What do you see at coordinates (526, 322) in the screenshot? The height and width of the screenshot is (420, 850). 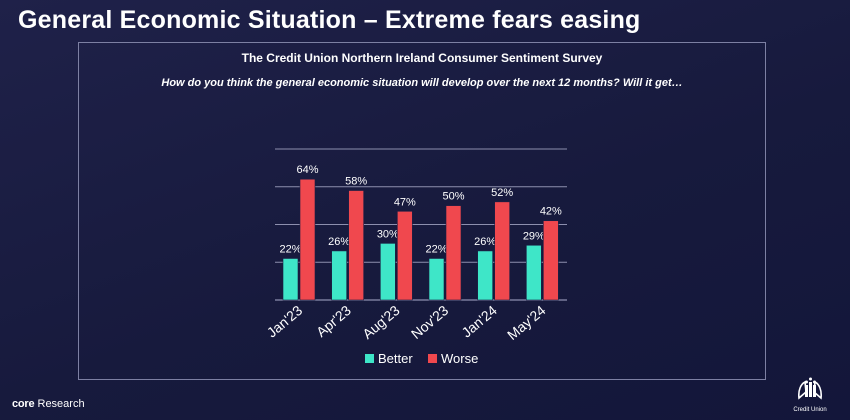 I see `x-tick-label: May'24` at bounding box center [526, 322].